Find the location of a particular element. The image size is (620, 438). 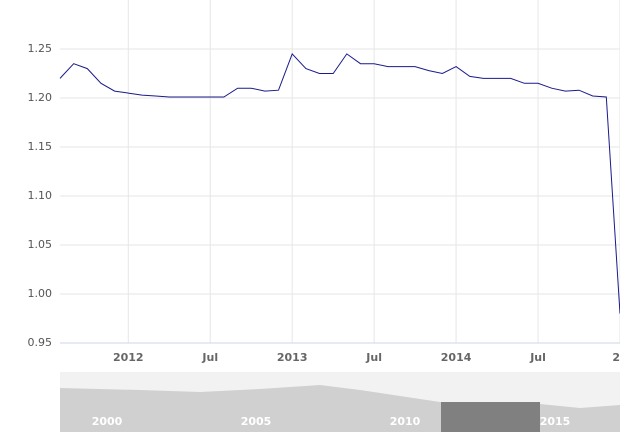

navigator-label: 2010 is located at coordinates (405, 421).